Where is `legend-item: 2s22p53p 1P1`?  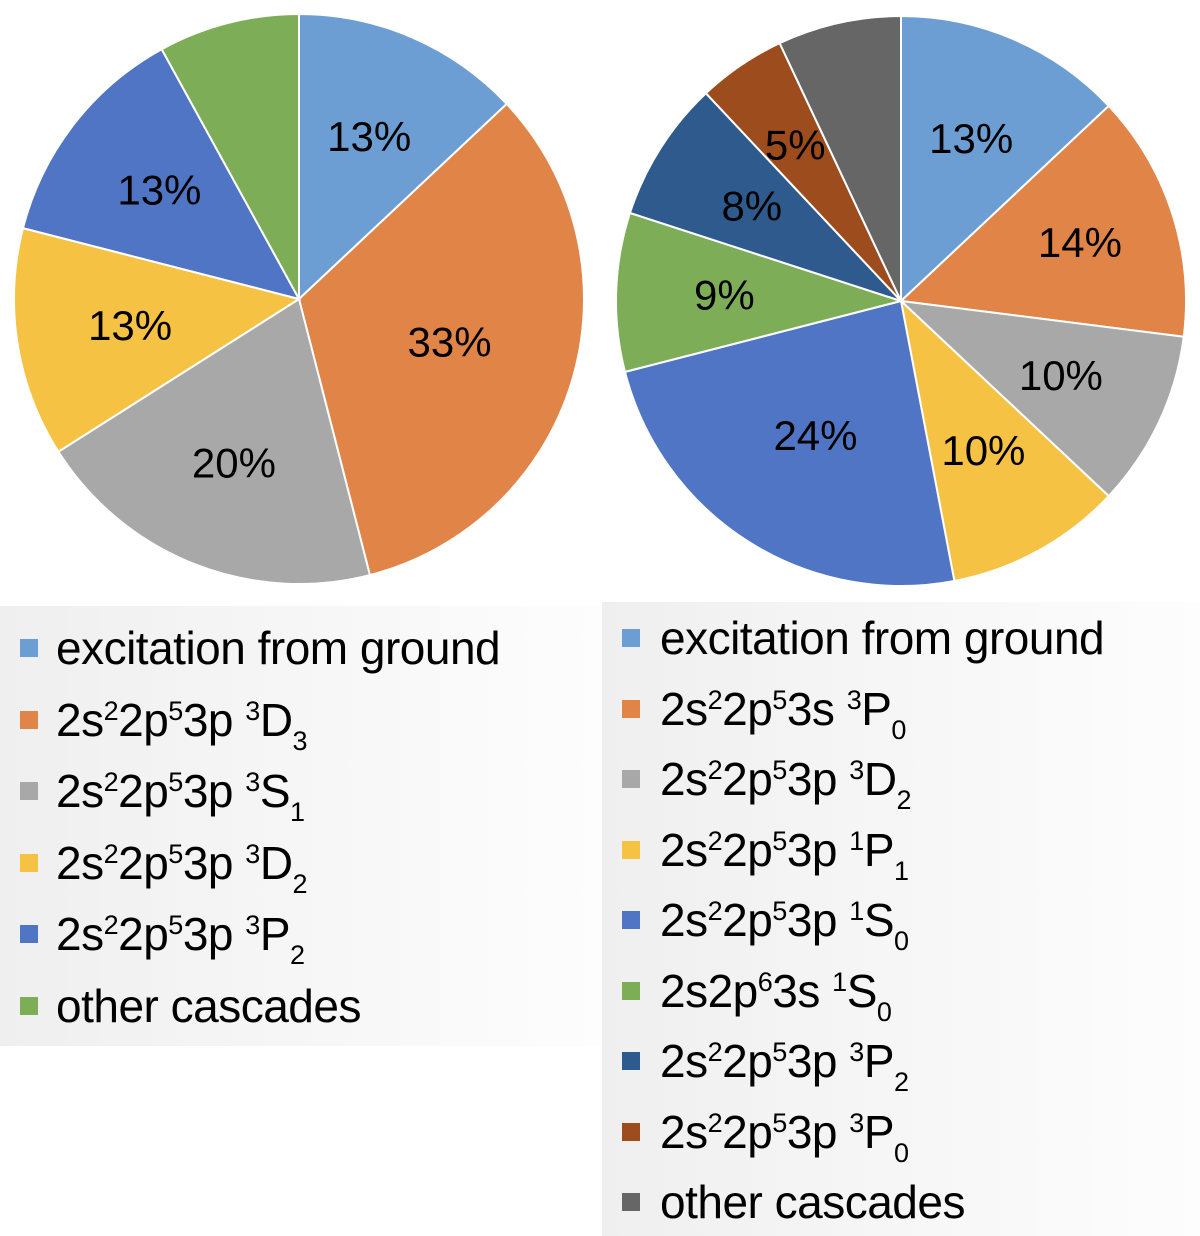 legend-item: 2s22p53p 1P1 is located at coordinates (765, 853).